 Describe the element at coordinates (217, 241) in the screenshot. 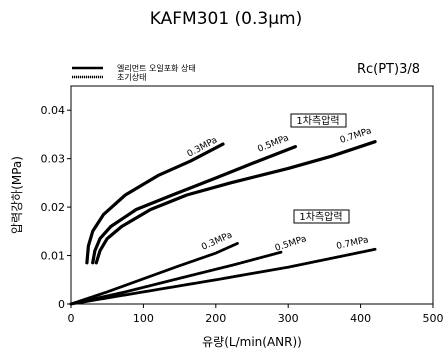

I see `curve-label-init-0-3mpa: 0.3MPa` at that location.